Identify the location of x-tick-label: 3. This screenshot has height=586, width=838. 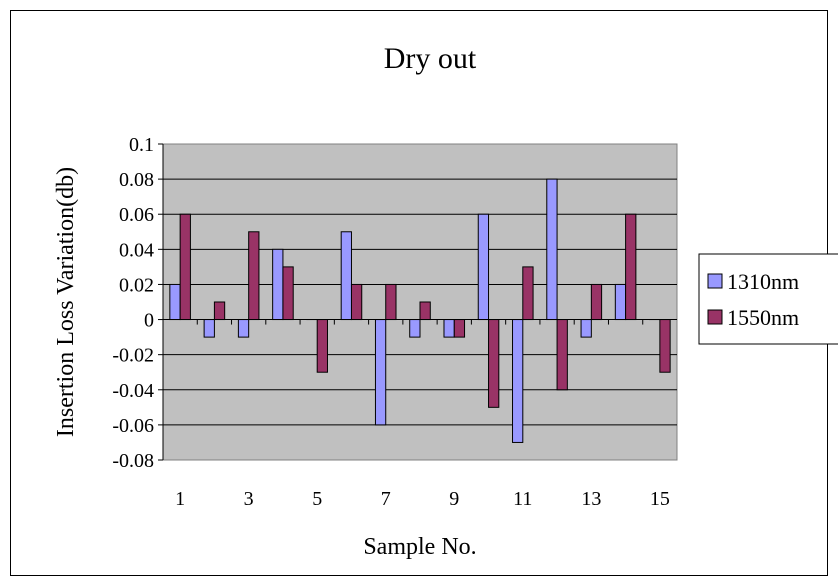
(249, 499).